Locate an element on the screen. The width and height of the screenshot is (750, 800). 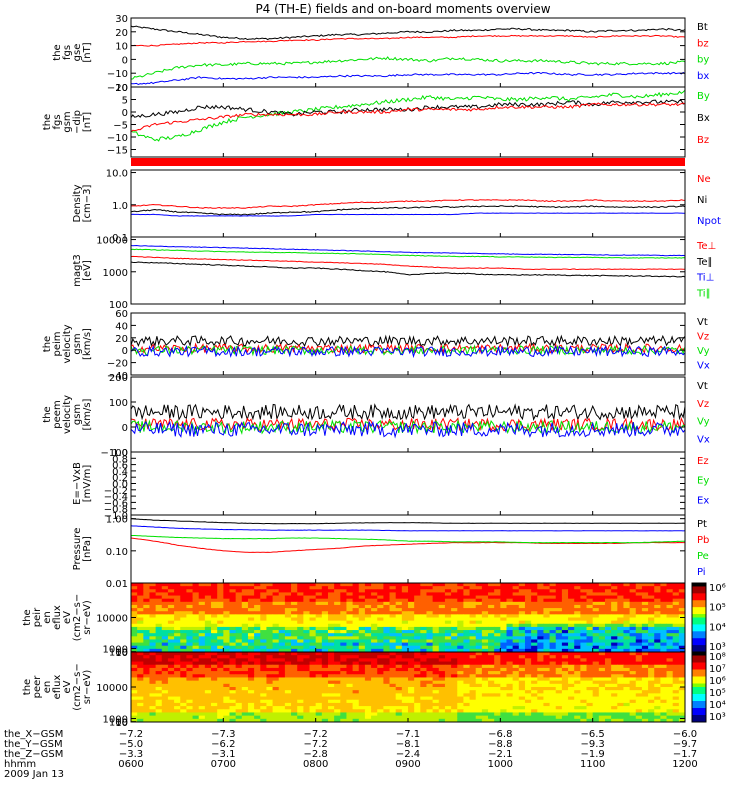
y-tick-label: 0.8 is located at coordinates (120, 459).